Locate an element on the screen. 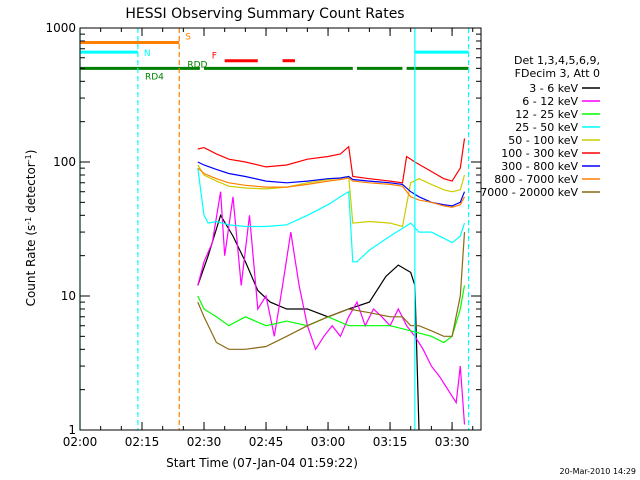 The width and height of the screenshot is (640, 480). series-800-7000-kev is located at coordinates (331, 187).